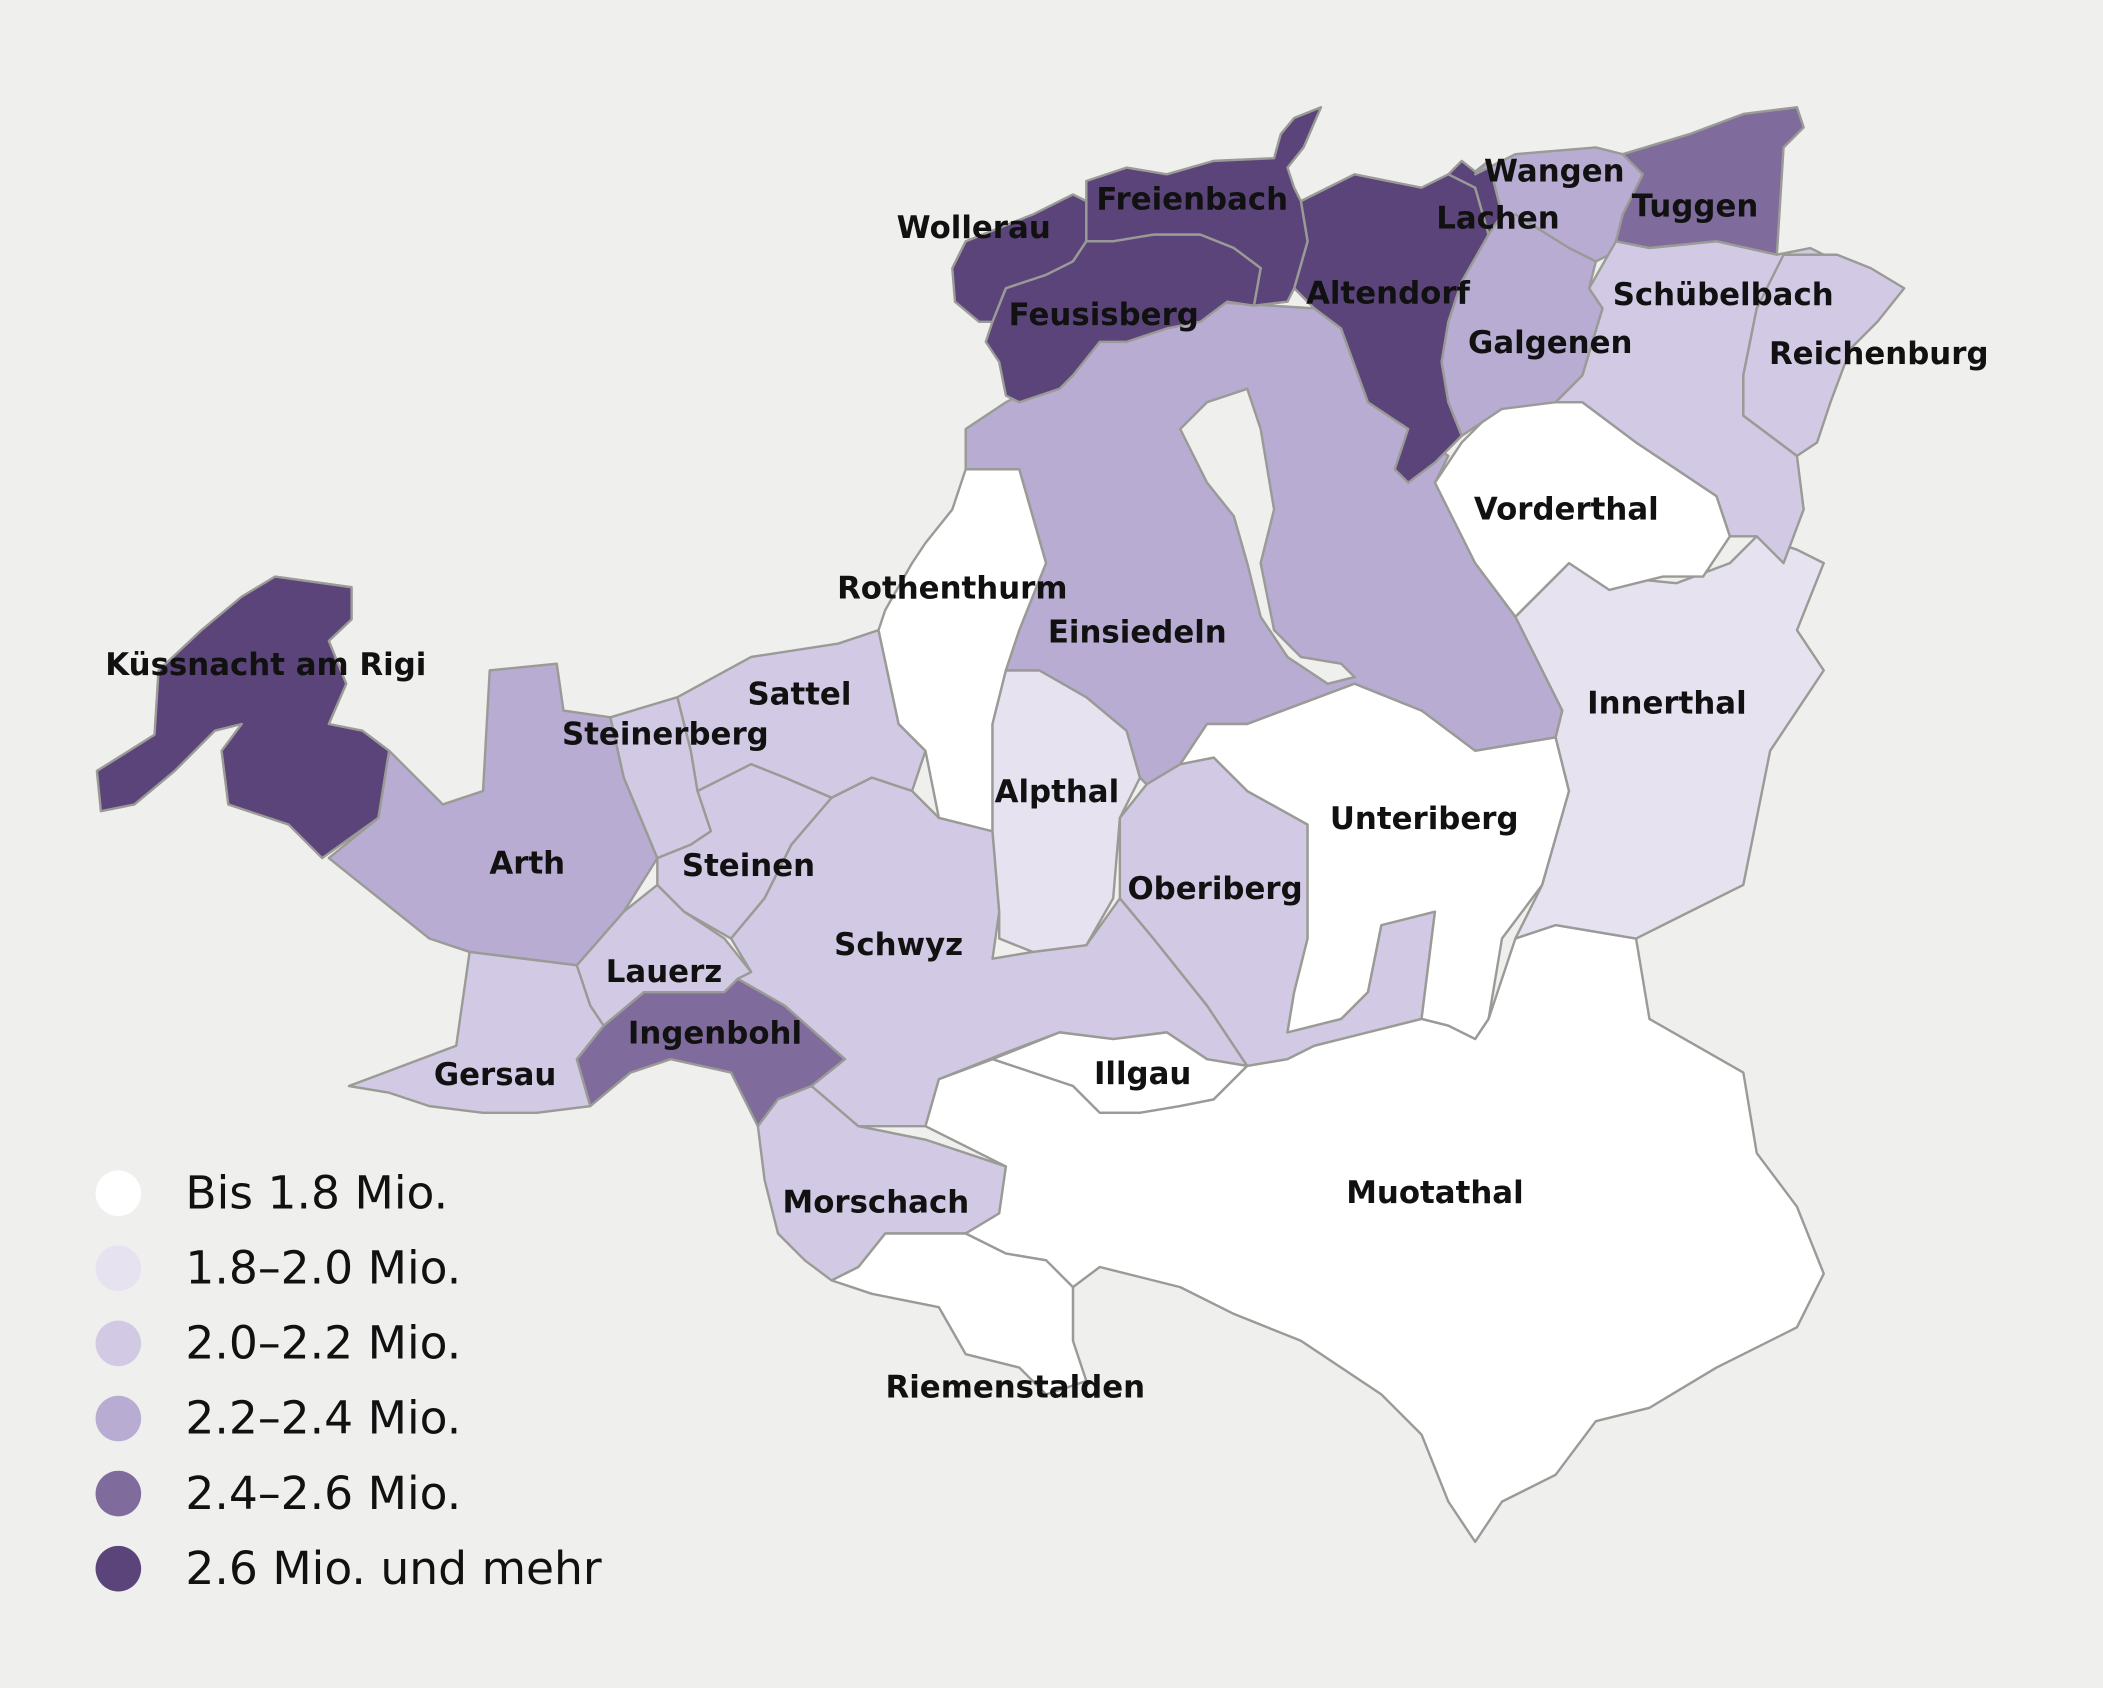  What do you see at coordinates (1434, 1193) in the screenshot?
I see `label-muotathal: Muotathal` at bounding box center [1434, 1193].